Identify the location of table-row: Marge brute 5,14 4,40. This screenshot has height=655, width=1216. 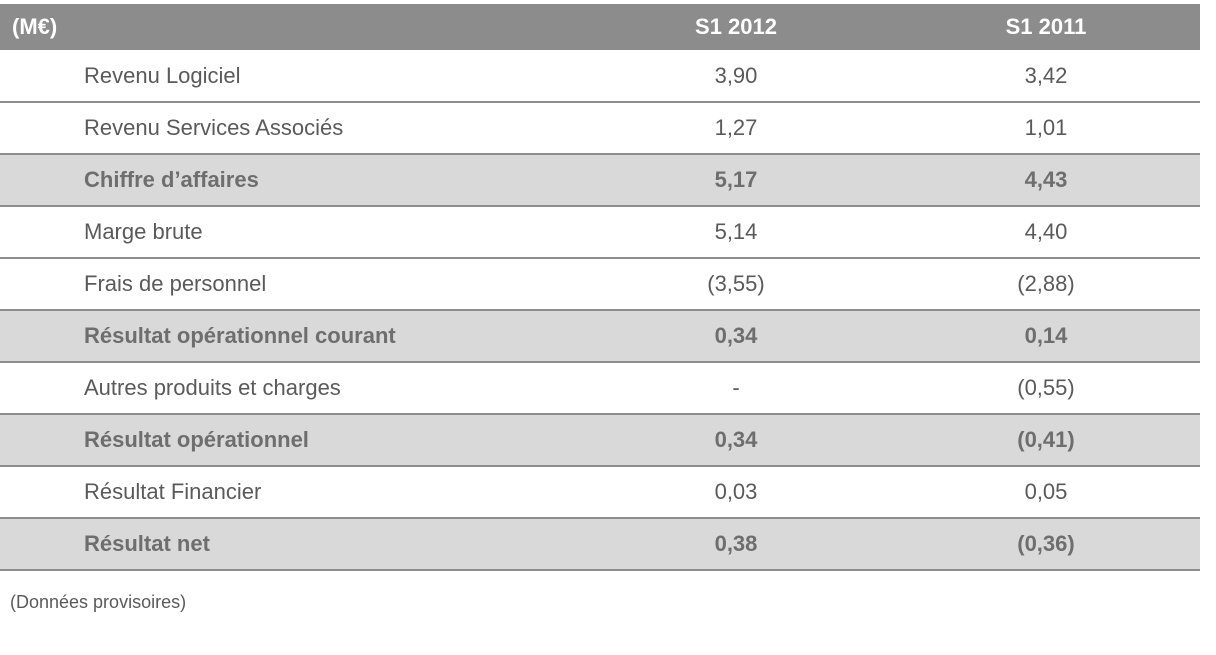
(600, 232).